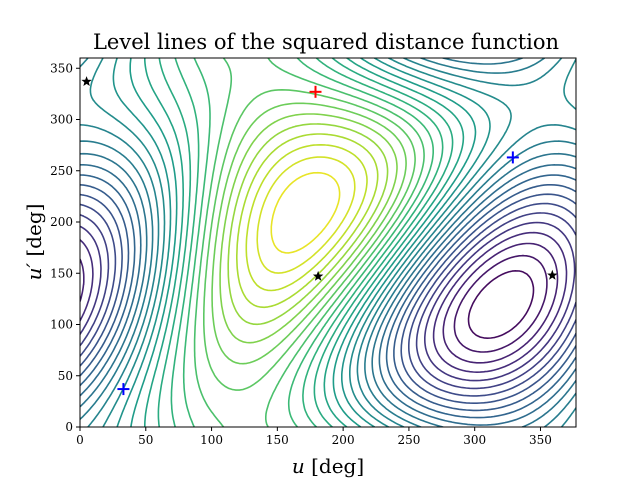  Describe the element at coordinates (298, 466) in the screenshot. I see `x-axis-variable: u` at that location.